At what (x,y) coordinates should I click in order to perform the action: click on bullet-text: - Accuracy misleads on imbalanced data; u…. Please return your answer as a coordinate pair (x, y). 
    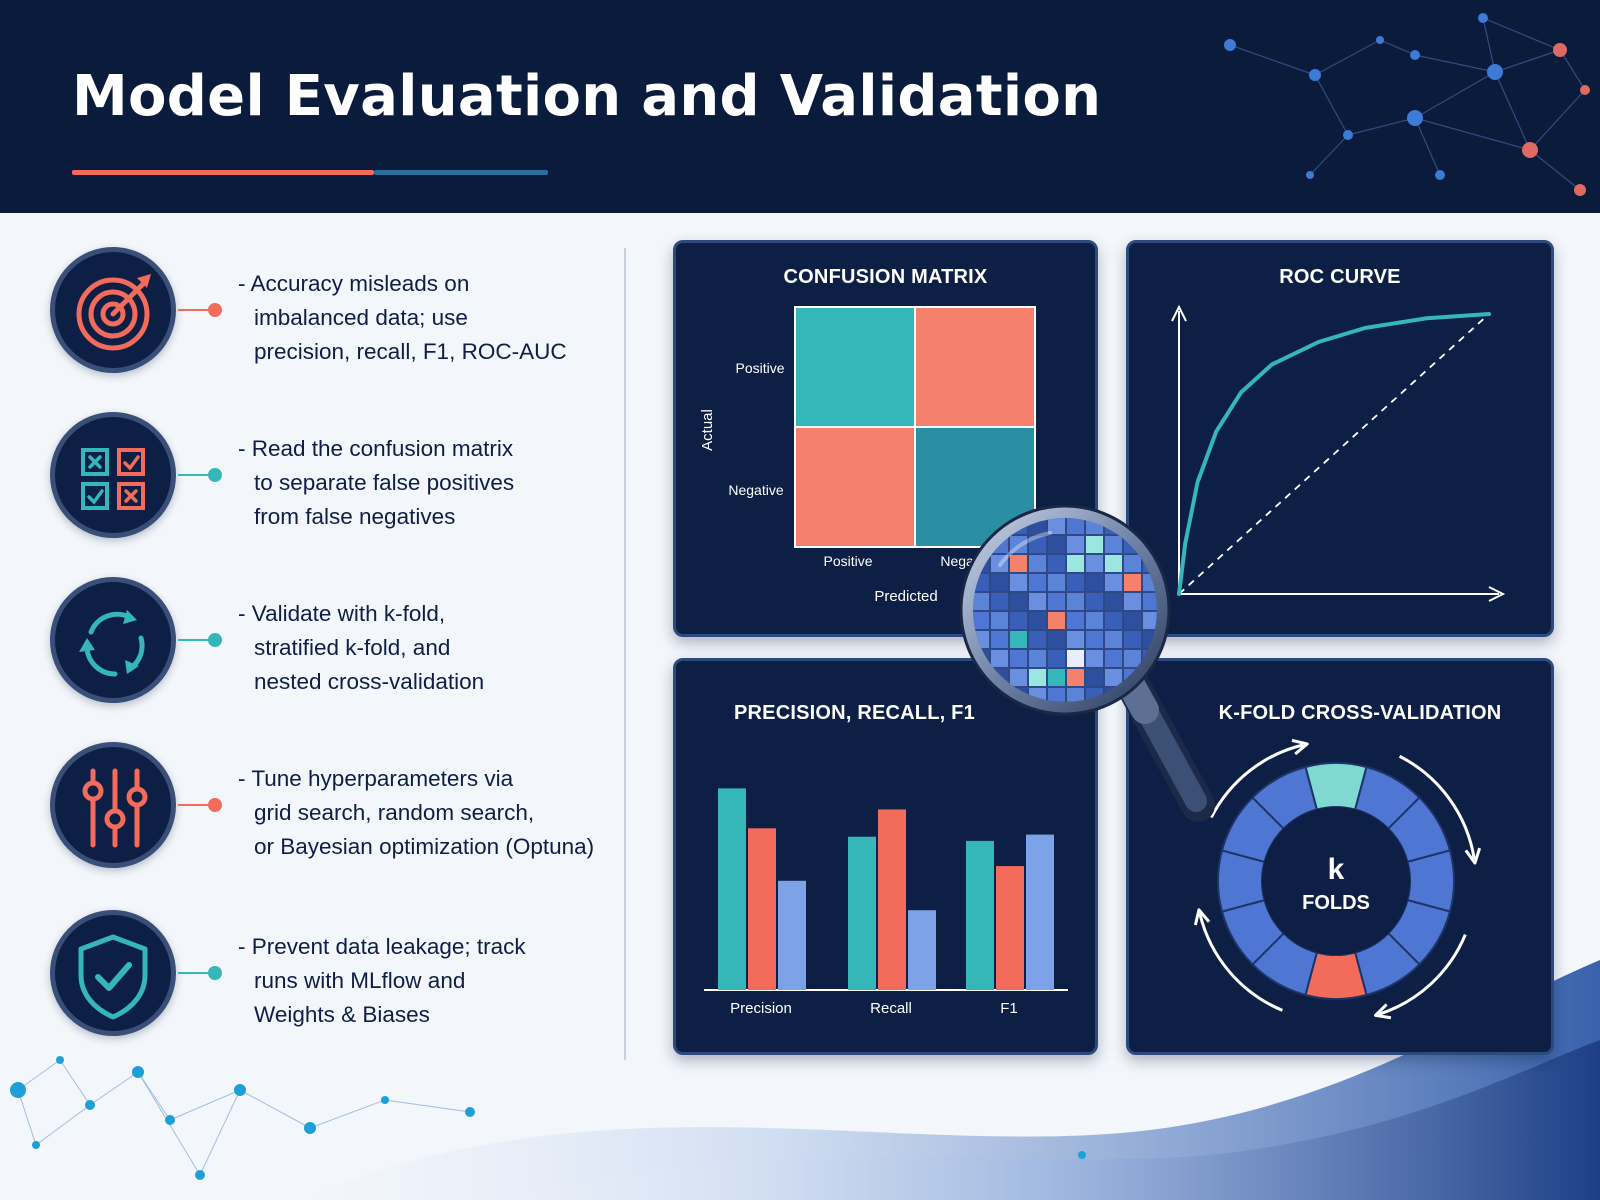
    Looking at the image, I should click on (428, 318).